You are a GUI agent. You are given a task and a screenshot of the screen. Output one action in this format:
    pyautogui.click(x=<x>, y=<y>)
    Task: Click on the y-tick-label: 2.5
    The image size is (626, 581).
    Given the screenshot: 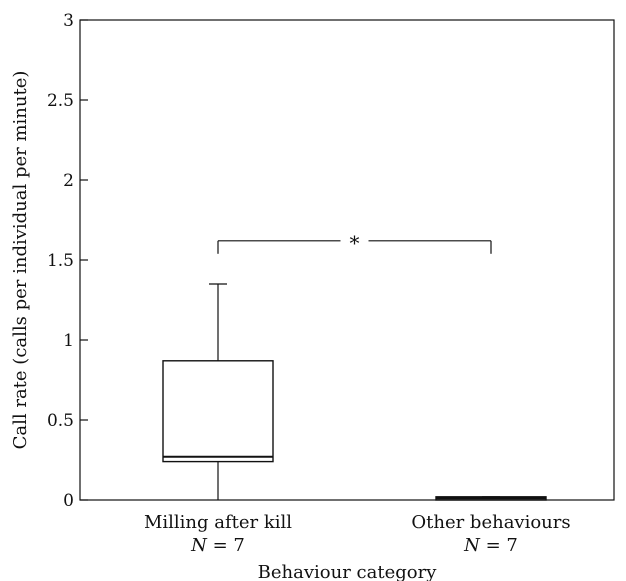 What is the action you would take?
    pyautogui.click(x=60, y=101)
    